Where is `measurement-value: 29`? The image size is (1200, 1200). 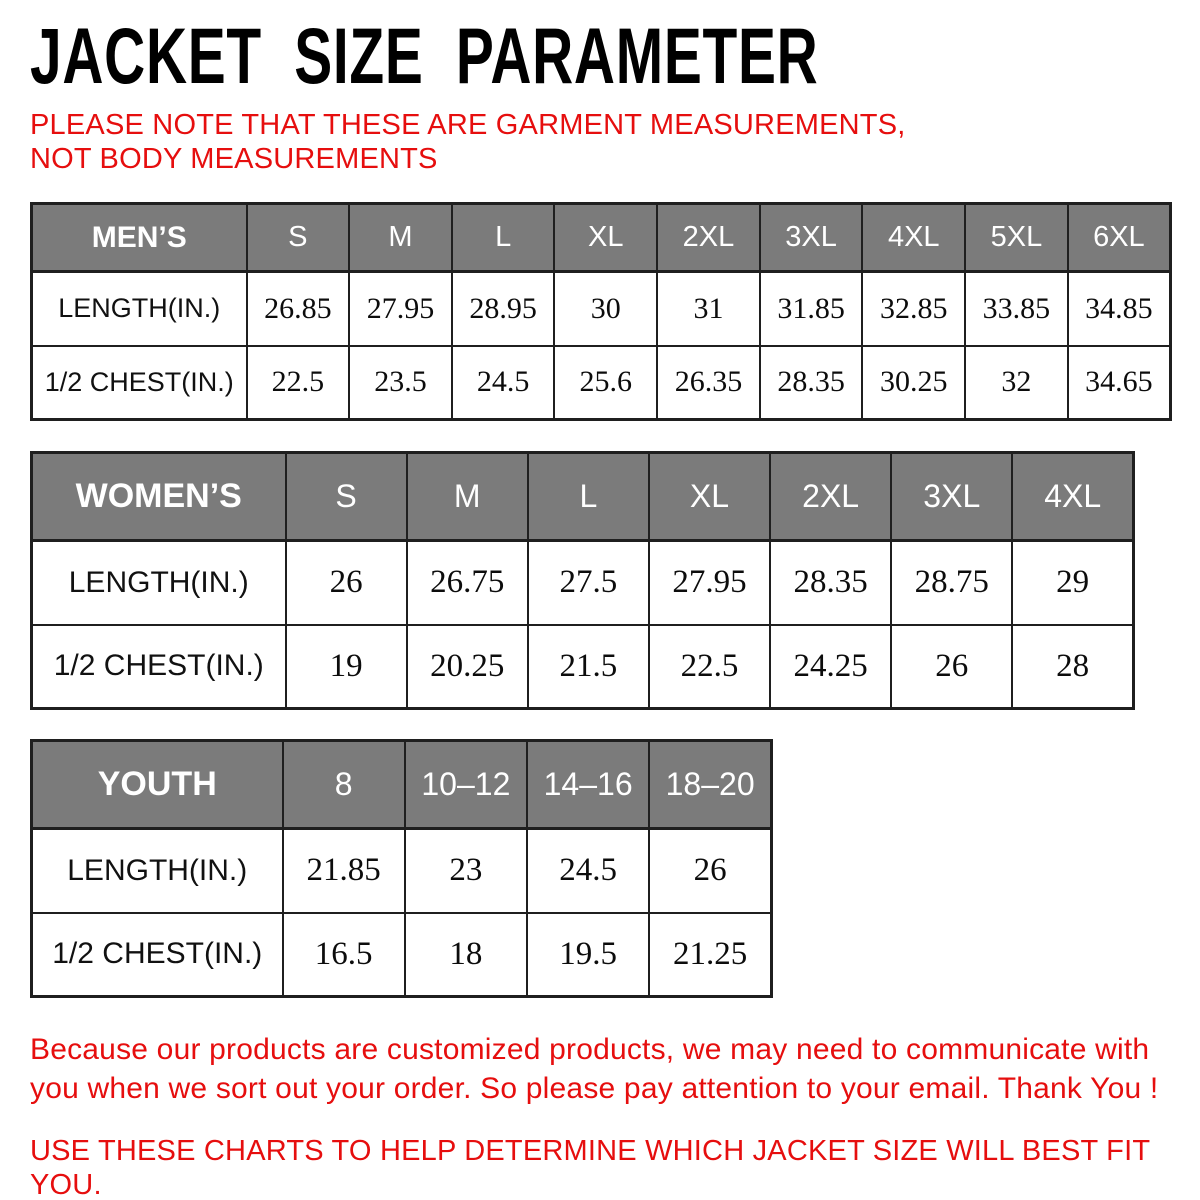
measurement-value: 29 is located at coordinates (1073, 582).